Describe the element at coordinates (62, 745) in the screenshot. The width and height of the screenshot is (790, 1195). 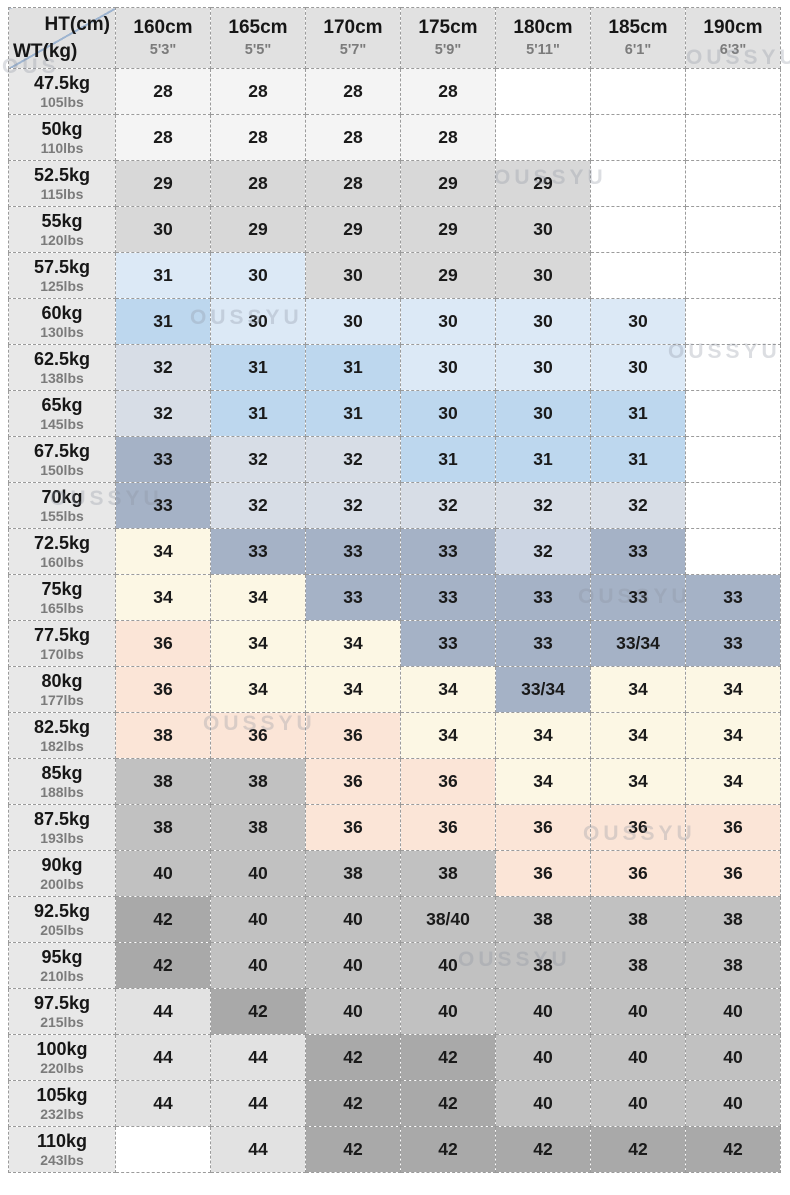
I see `weight-lbs-label: 182lbs` at that location.